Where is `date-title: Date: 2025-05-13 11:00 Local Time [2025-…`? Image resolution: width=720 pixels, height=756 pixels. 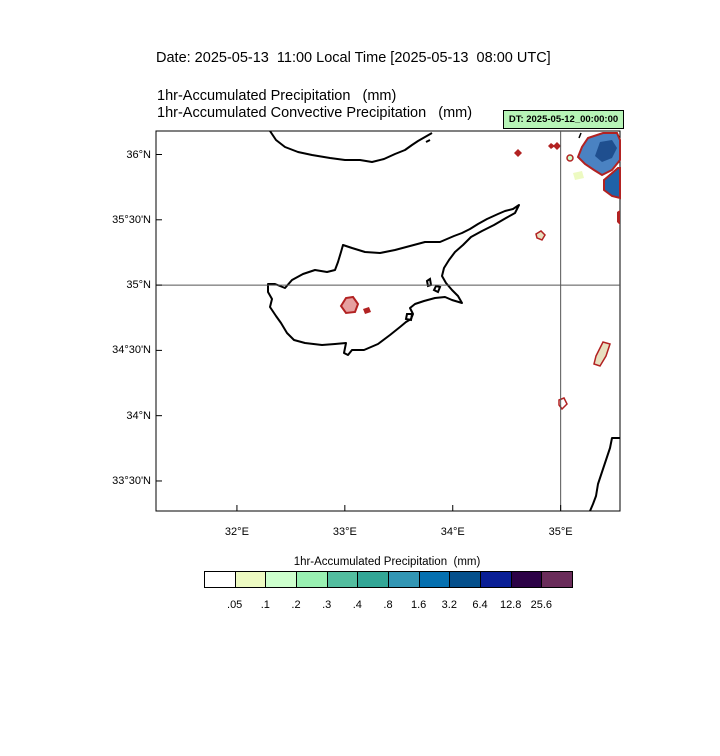
date-title: Date: 2025-05-13 11:00 Local Time [2025-… is located at coordinates (353, 58).